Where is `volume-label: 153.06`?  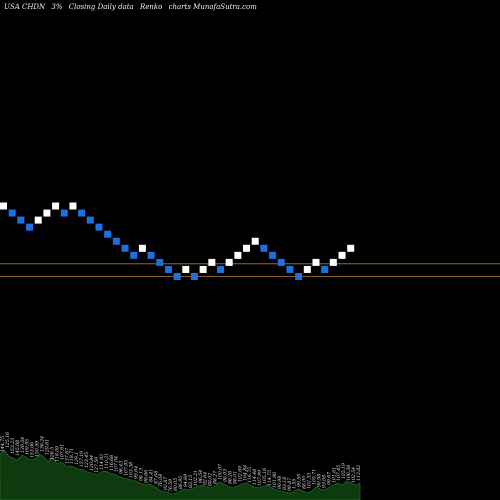 volume-label: 153.06 is located at coordinates (33, 450).